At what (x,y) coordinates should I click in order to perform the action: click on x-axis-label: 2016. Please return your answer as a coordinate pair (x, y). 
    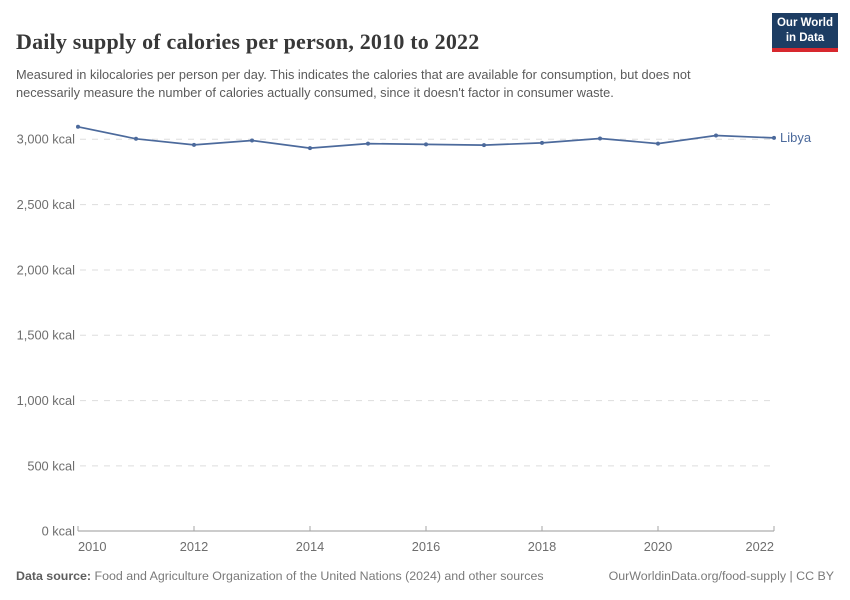
    Looking at the image, I should click on (426, 546).